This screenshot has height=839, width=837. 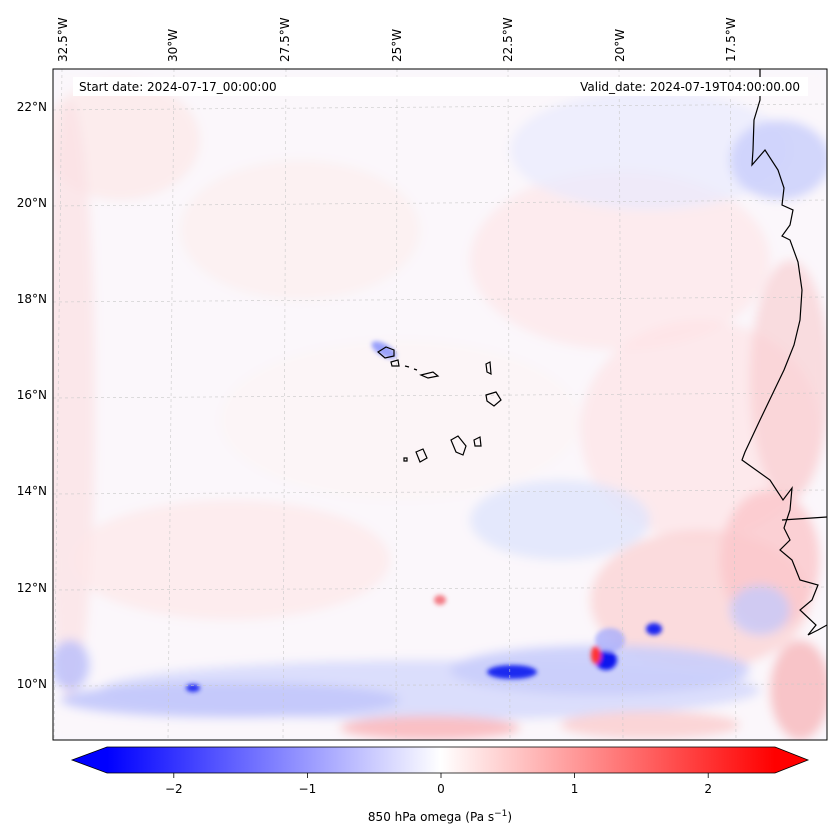 I want to click on start-date-label: Start date: 2024-07-17_00:00:00, so click(x=178, y=87).